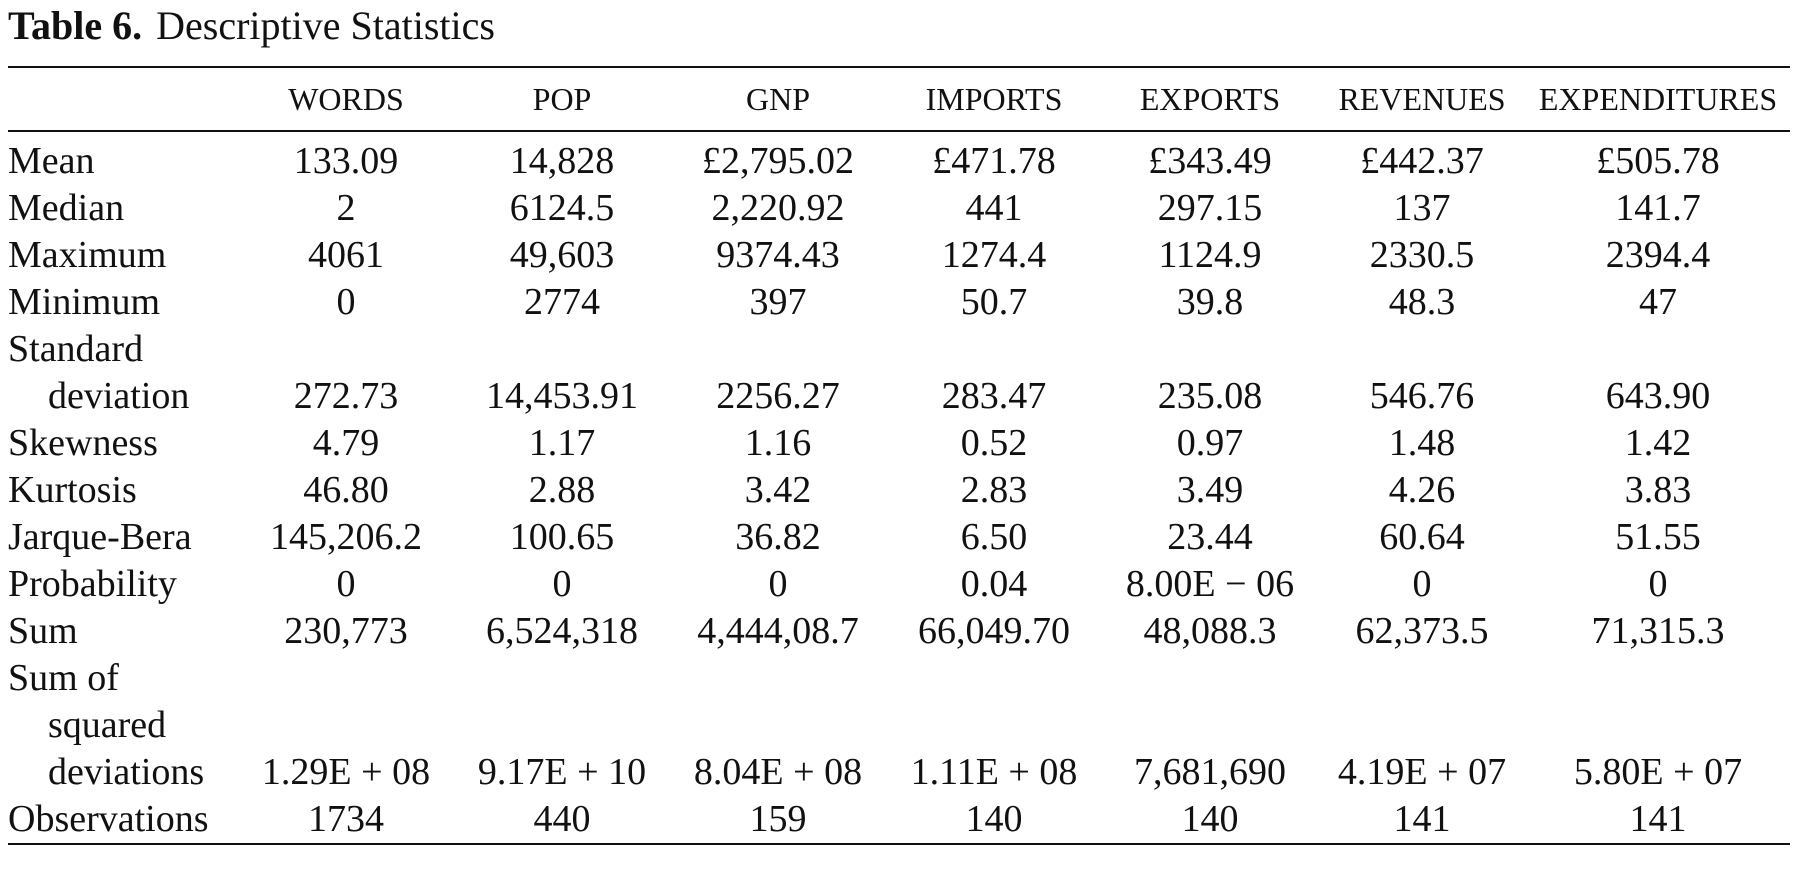  I want to click on table-row: Kurtosis 46.80 2.88 3.42 2.83 3.49 4.26 3.83, so click(899, 490).